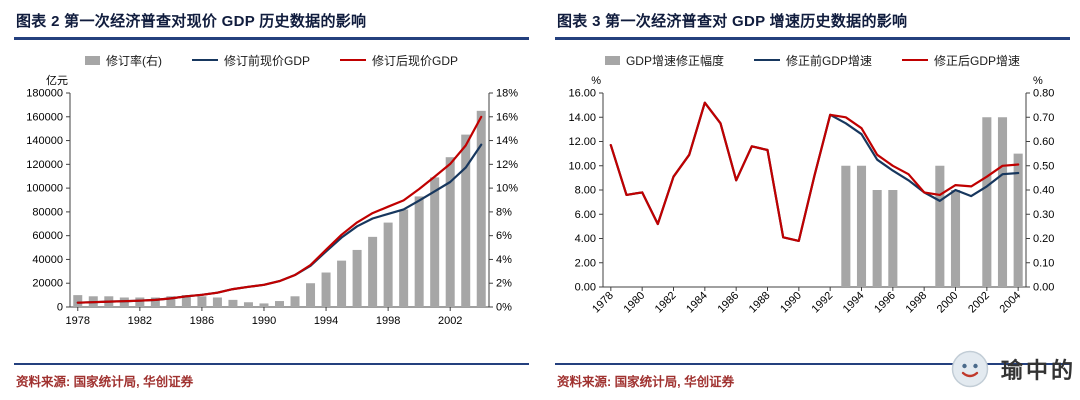  I want to click on svg-text: 2002, so click(450, 321).